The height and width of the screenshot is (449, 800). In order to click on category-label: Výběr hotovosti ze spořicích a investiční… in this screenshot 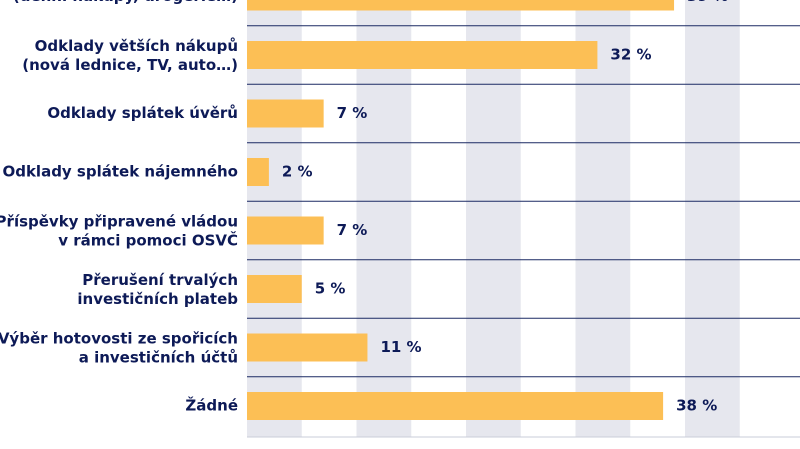, I will do `click(119, 347)`.